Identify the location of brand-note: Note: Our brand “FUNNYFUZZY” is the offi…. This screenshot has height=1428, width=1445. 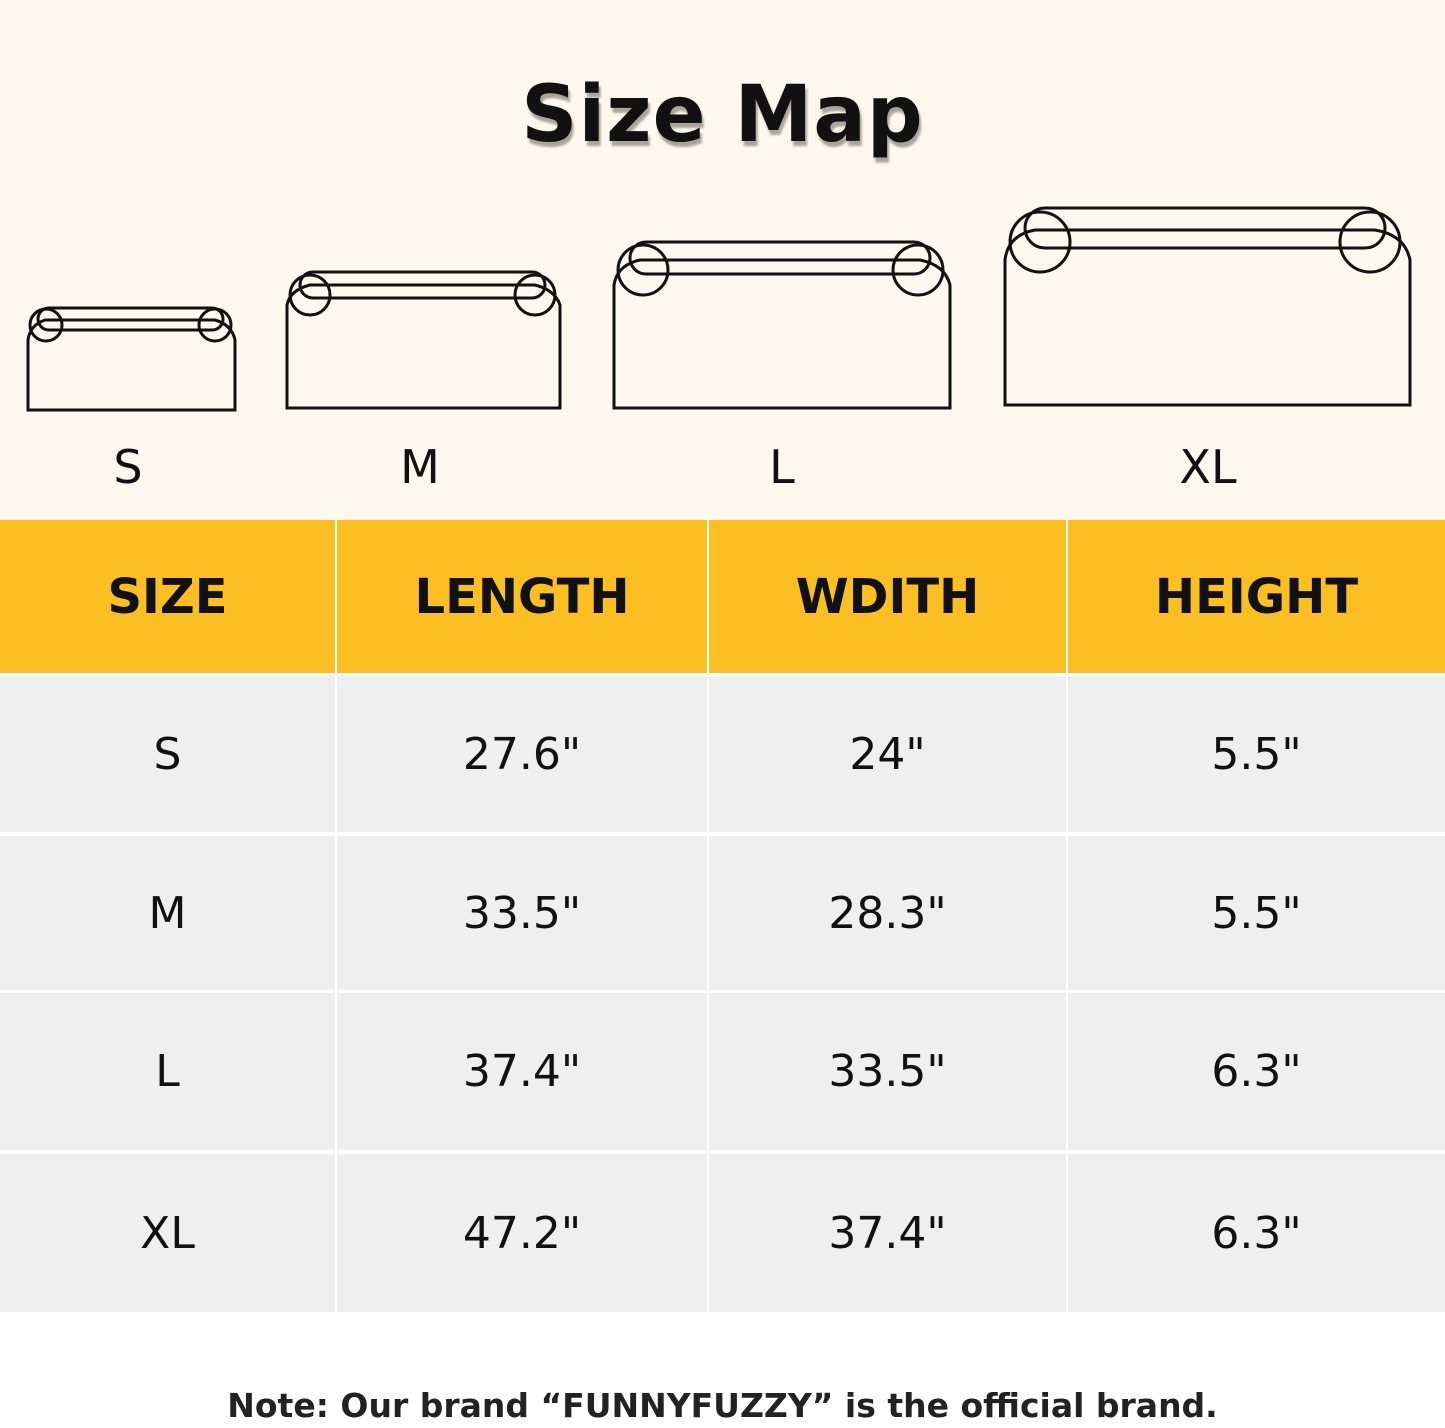
(722, 1405).